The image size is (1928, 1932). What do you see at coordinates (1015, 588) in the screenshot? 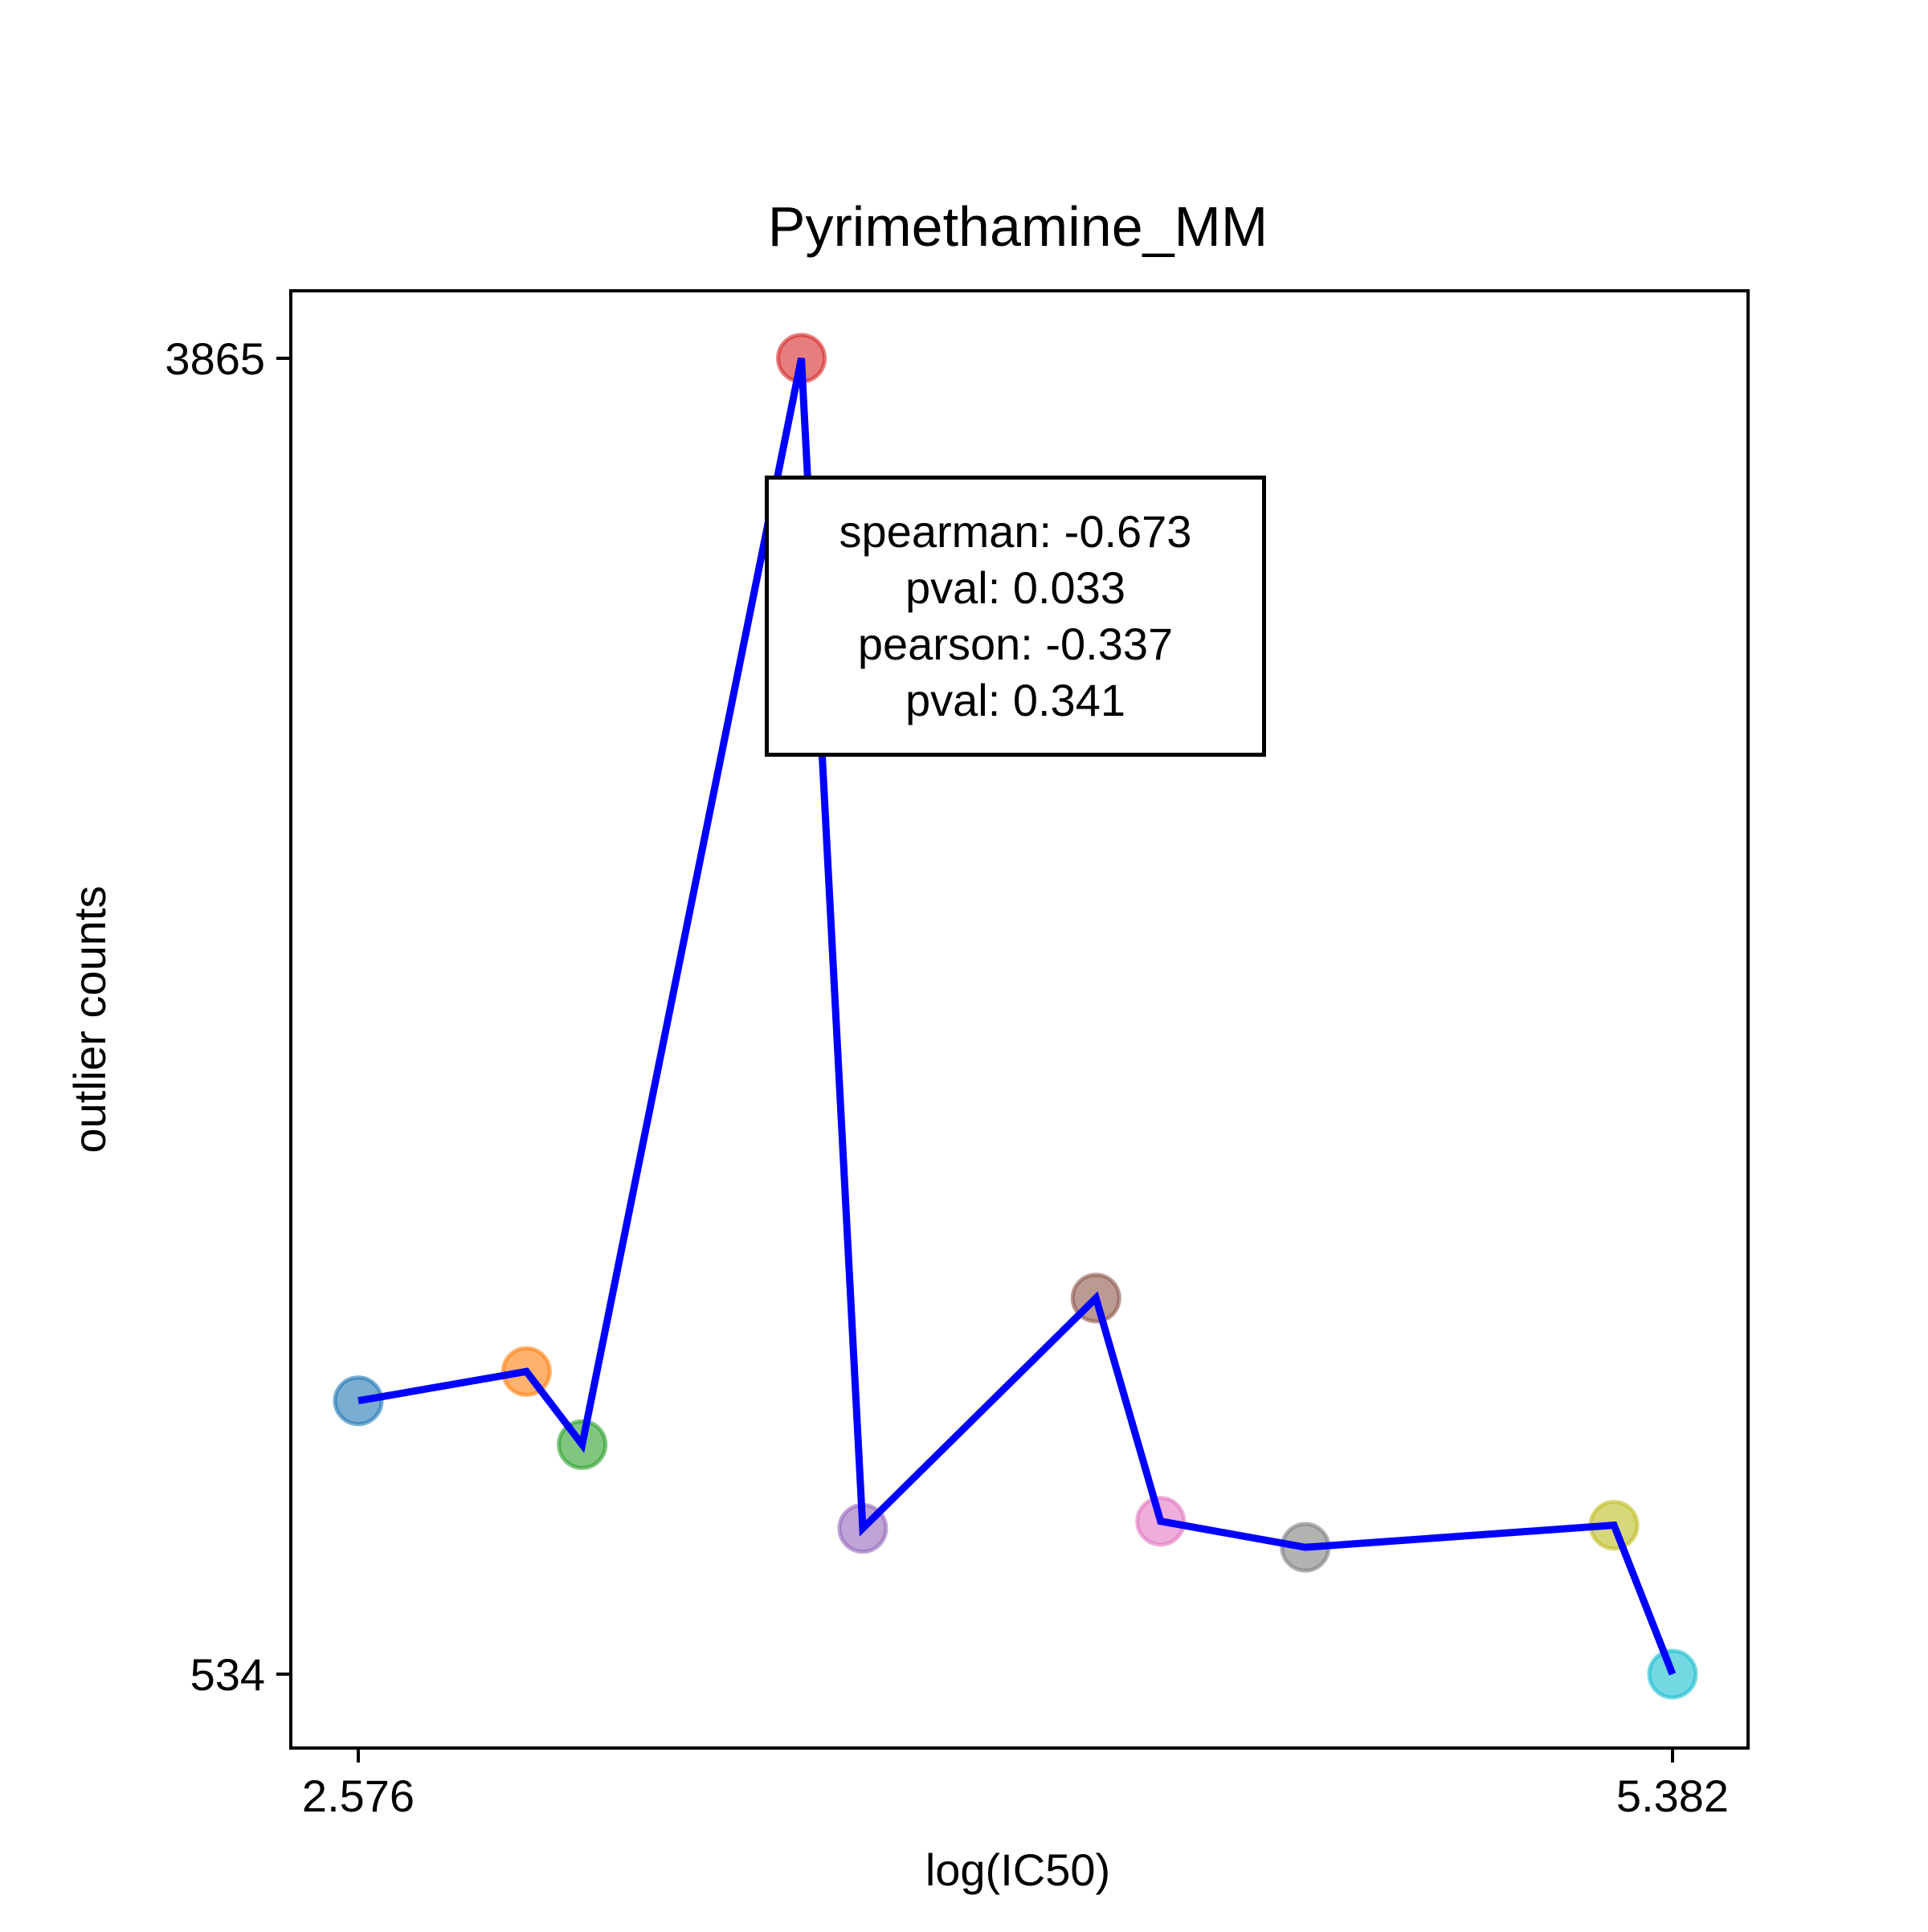
I see `spearman-pval-text: pval: 0.033` at bounding box center [1015, 588].